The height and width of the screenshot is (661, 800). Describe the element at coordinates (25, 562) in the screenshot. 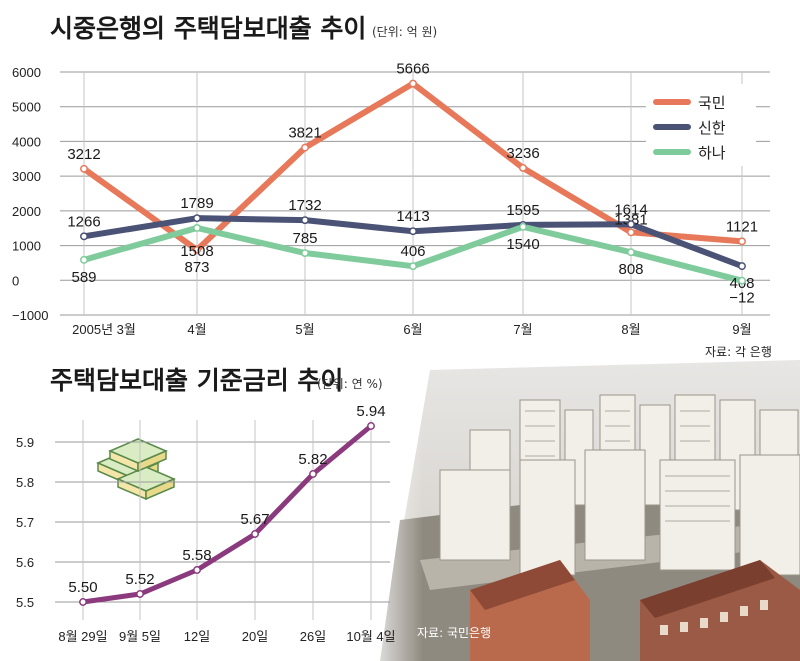

I see `chart2-y-tick: 5.6` at that location.